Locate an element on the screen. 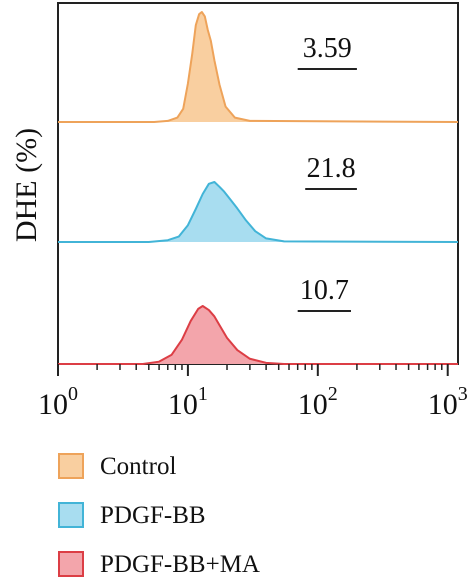 This screenshot has width=469, height=585. x-tick-label-1: 10¹ is located at coordinates (188, 402).